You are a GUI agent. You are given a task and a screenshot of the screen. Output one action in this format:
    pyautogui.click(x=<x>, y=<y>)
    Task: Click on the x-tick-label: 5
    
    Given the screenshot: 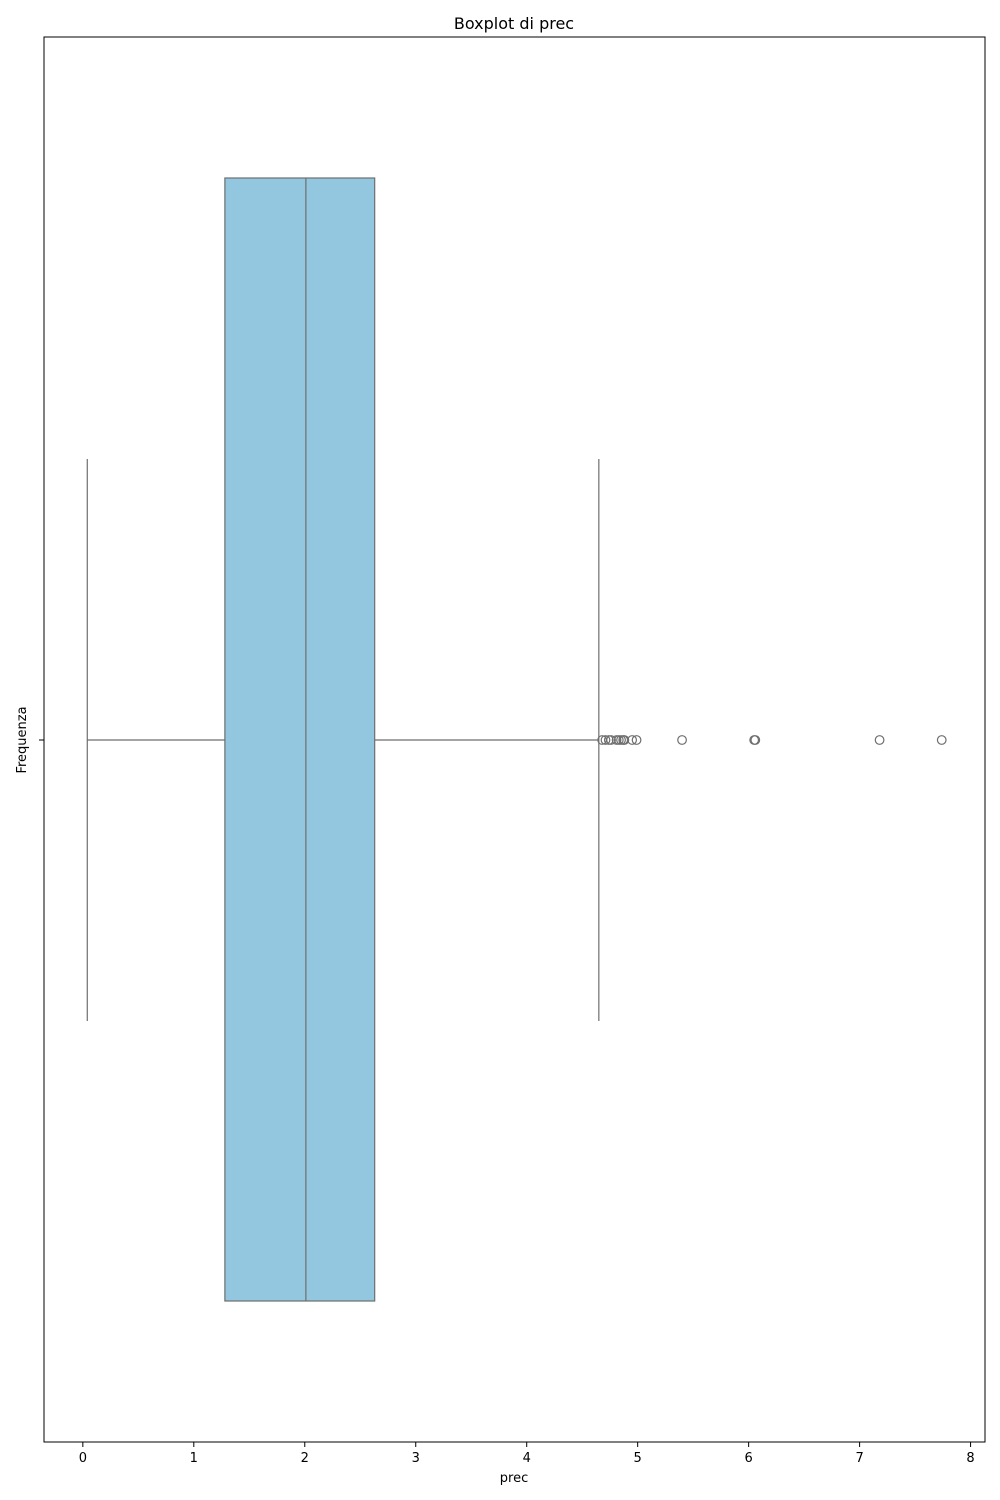 What is the action you would take?
    pyautogui.click(x=638, y=1458)
    